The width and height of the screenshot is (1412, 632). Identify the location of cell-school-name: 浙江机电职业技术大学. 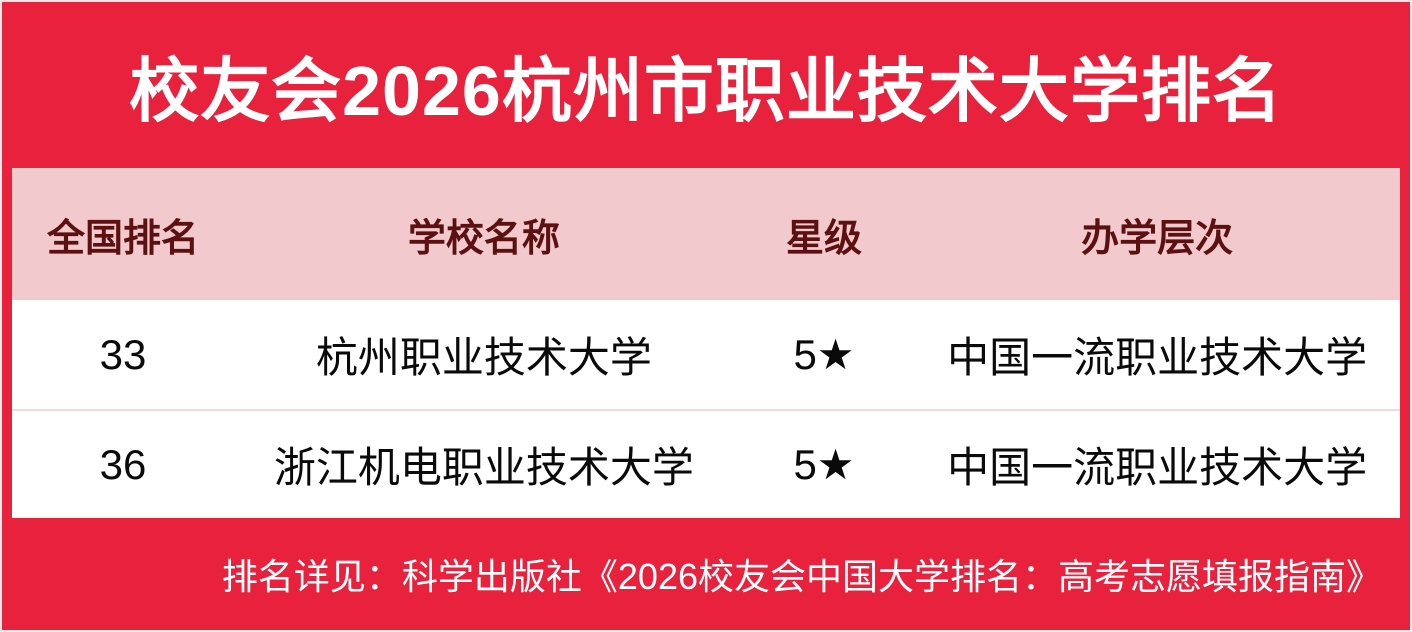
(483, 467).